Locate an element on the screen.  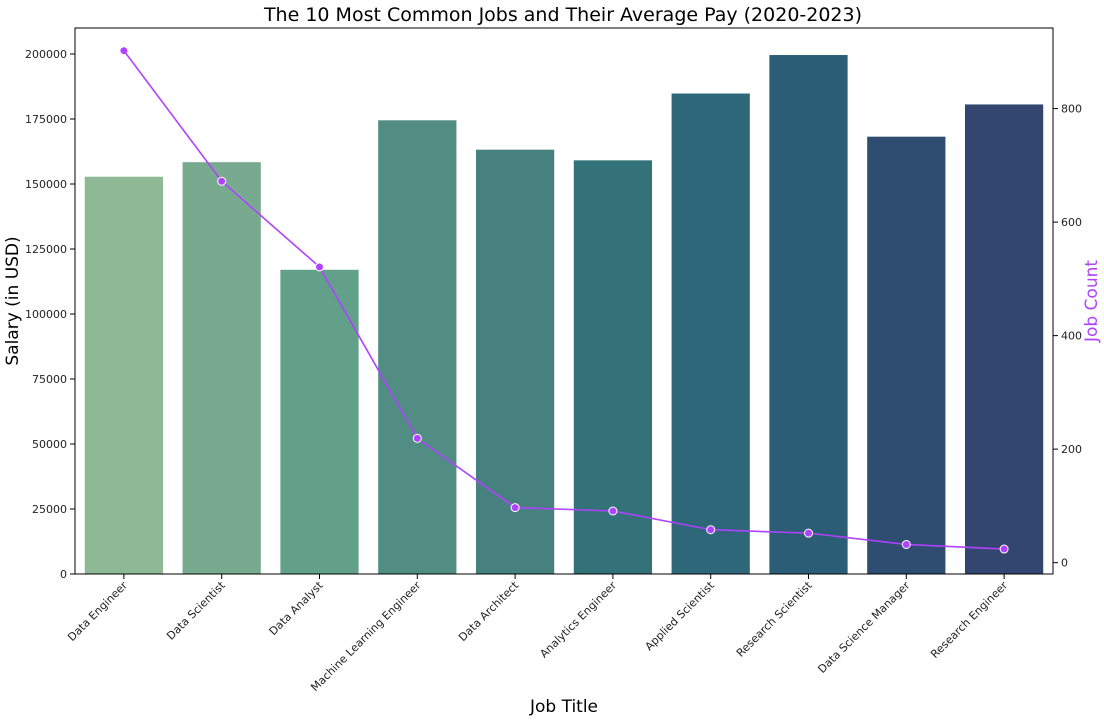
y-tick-label: 100000 is located at coordinates (46, 314).